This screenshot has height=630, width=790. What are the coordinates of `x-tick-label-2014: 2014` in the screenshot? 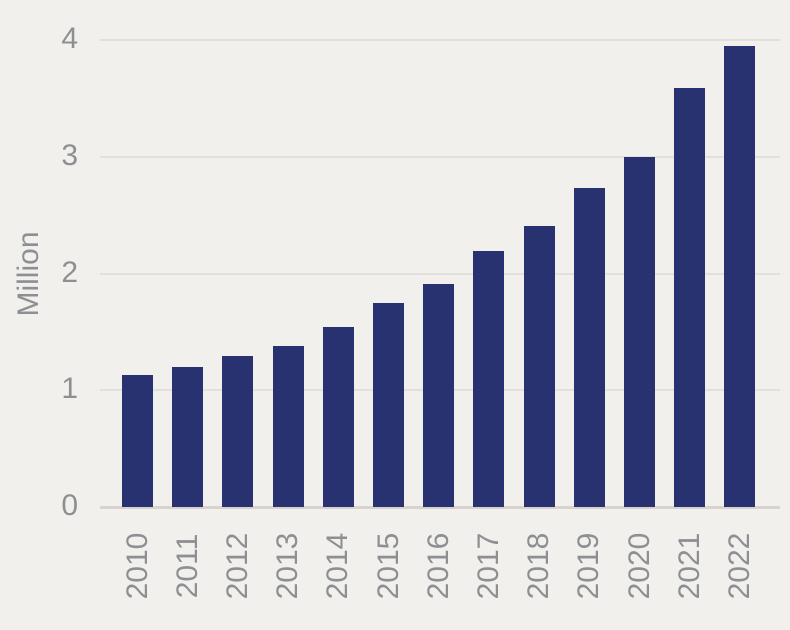 It's located at (337, 566).